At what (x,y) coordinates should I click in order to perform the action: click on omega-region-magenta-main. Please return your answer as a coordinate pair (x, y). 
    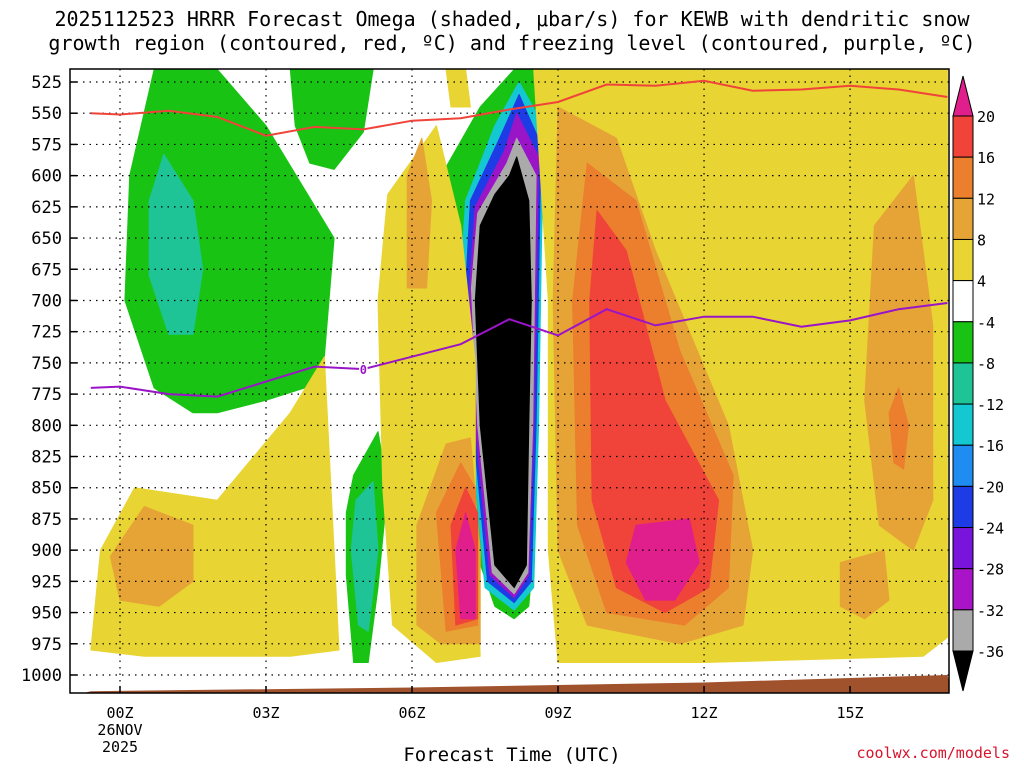
    Looking at the image, I should click on (662, 559).